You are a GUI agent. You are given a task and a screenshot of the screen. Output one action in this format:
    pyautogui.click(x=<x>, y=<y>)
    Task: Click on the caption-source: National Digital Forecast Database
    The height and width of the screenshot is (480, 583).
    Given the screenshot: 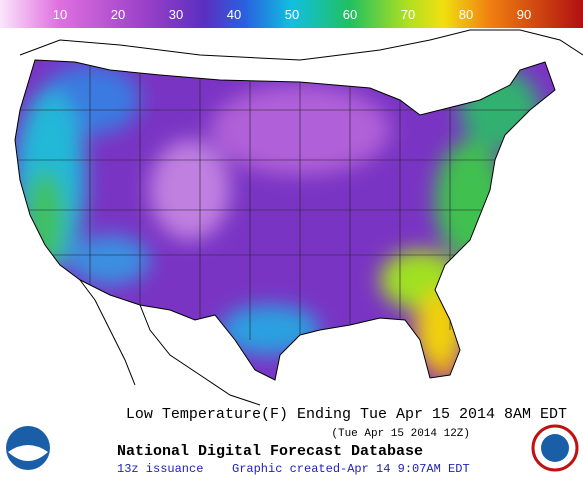 What is the action you would take?
    pyautogui.click(x=270, y=451)
    